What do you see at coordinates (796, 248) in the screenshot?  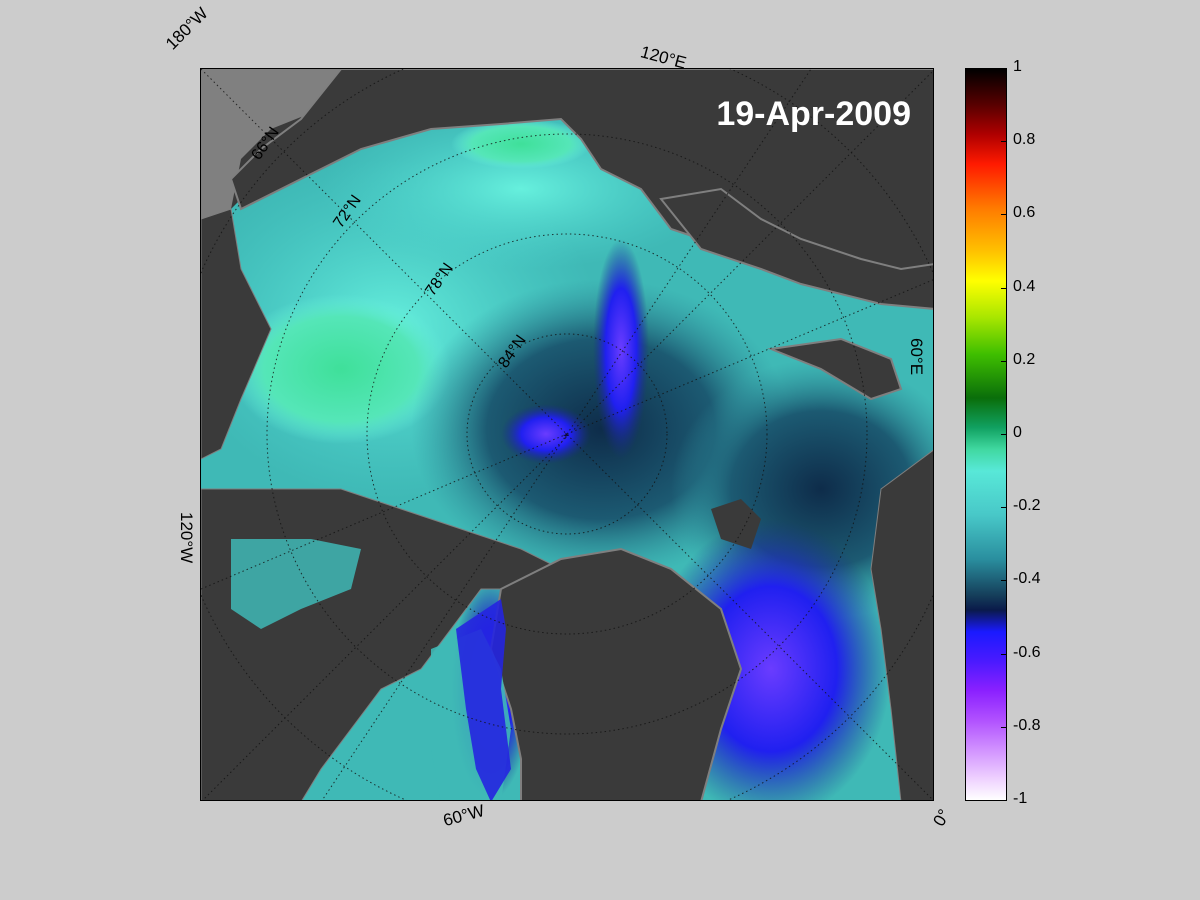 I see `land-taimyr` at bounding box center [796, 248].